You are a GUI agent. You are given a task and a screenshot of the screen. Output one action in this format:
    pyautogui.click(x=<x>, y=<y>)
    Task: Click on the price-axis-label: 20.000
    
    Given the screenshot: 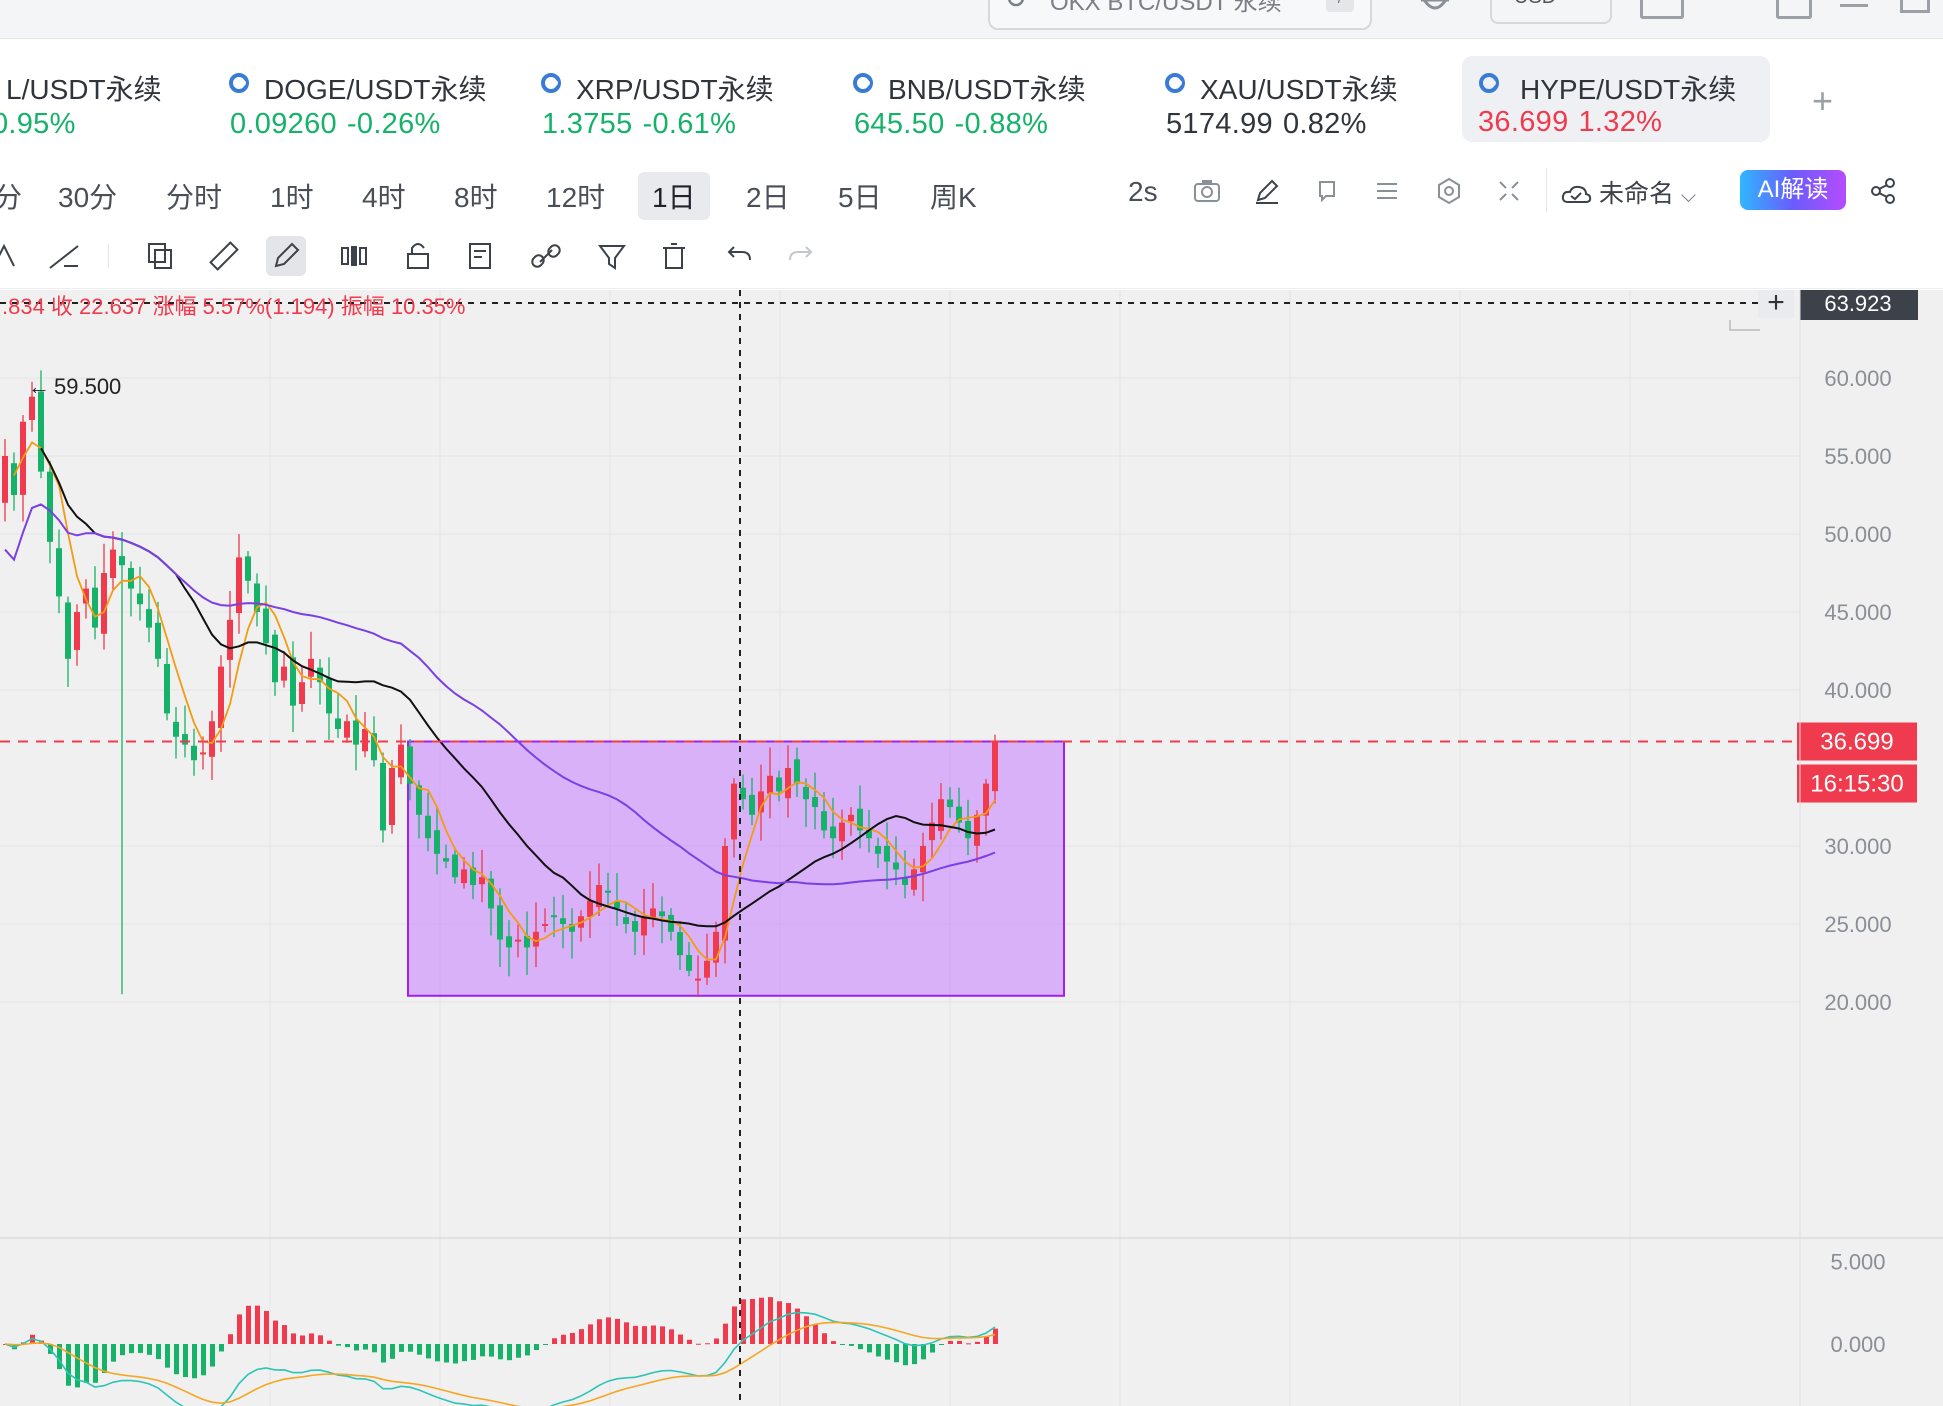 What is the action you would take?
    pyautogui.click(x=1857, y=1002)
    